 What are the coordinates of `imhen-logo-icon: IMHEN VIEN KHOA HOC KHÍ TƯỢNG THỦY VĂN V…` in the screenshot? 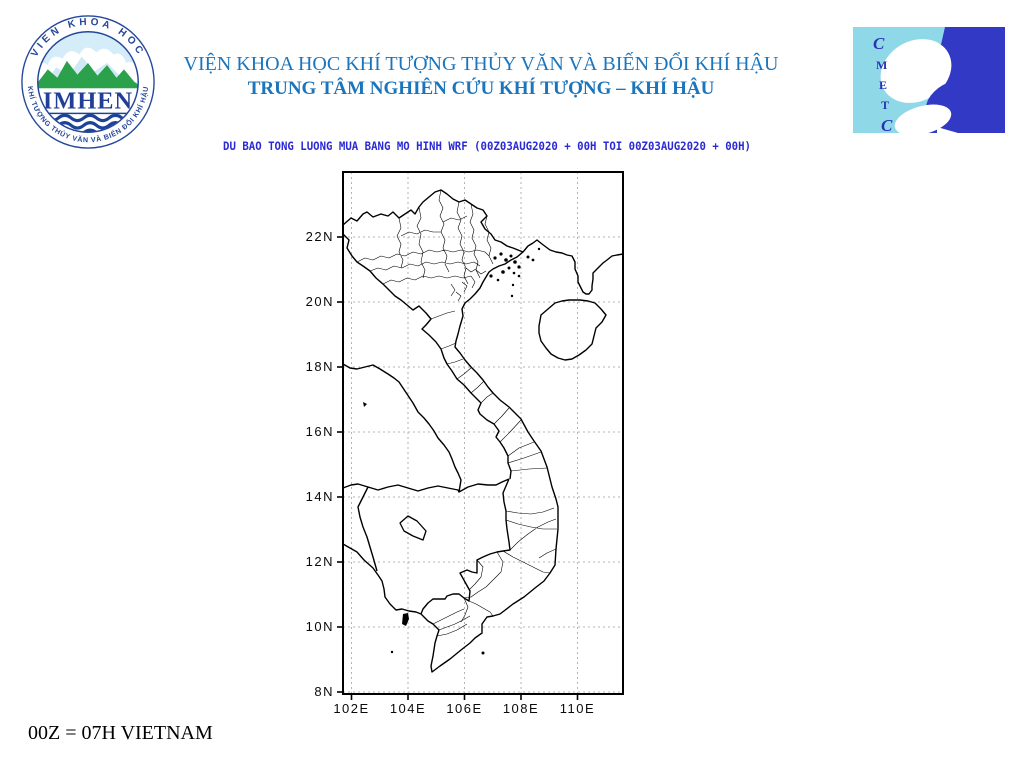 It's located at (88, 82).